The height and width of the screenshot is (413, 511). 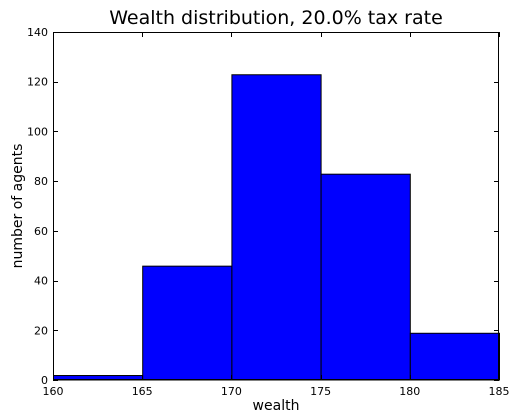 I want to click on y-tick-label: 0, so click(x=44, y=380).